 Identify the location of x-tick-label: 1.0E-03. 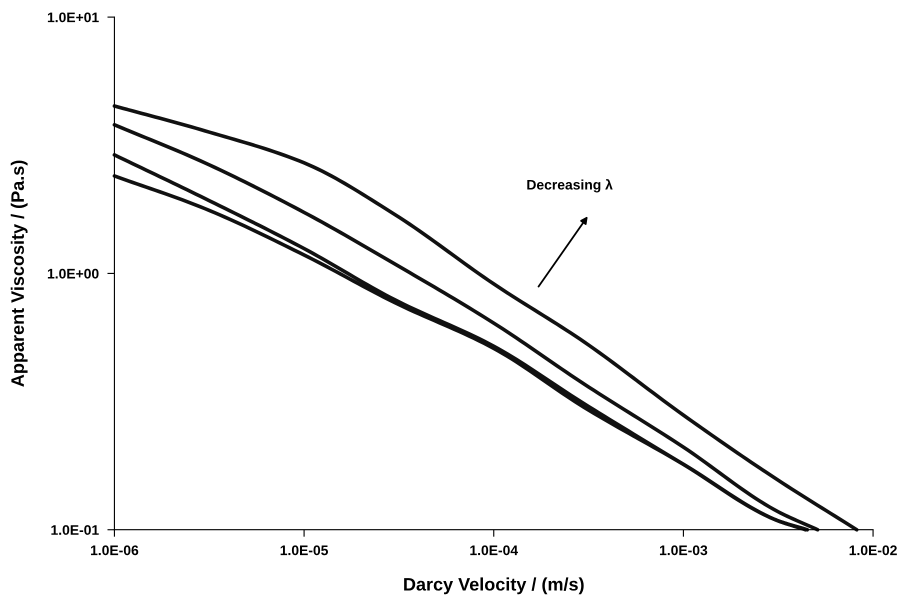
(684, 550).